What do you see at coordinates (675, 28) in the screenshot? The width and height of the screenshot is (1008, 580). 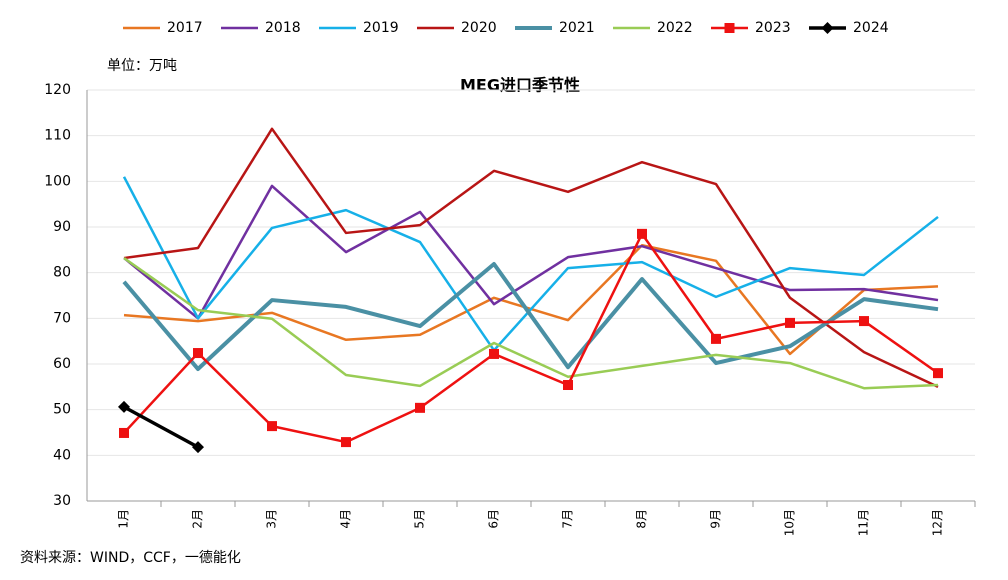 I see `legend-label: 2022` at bounding box center [675, 28].